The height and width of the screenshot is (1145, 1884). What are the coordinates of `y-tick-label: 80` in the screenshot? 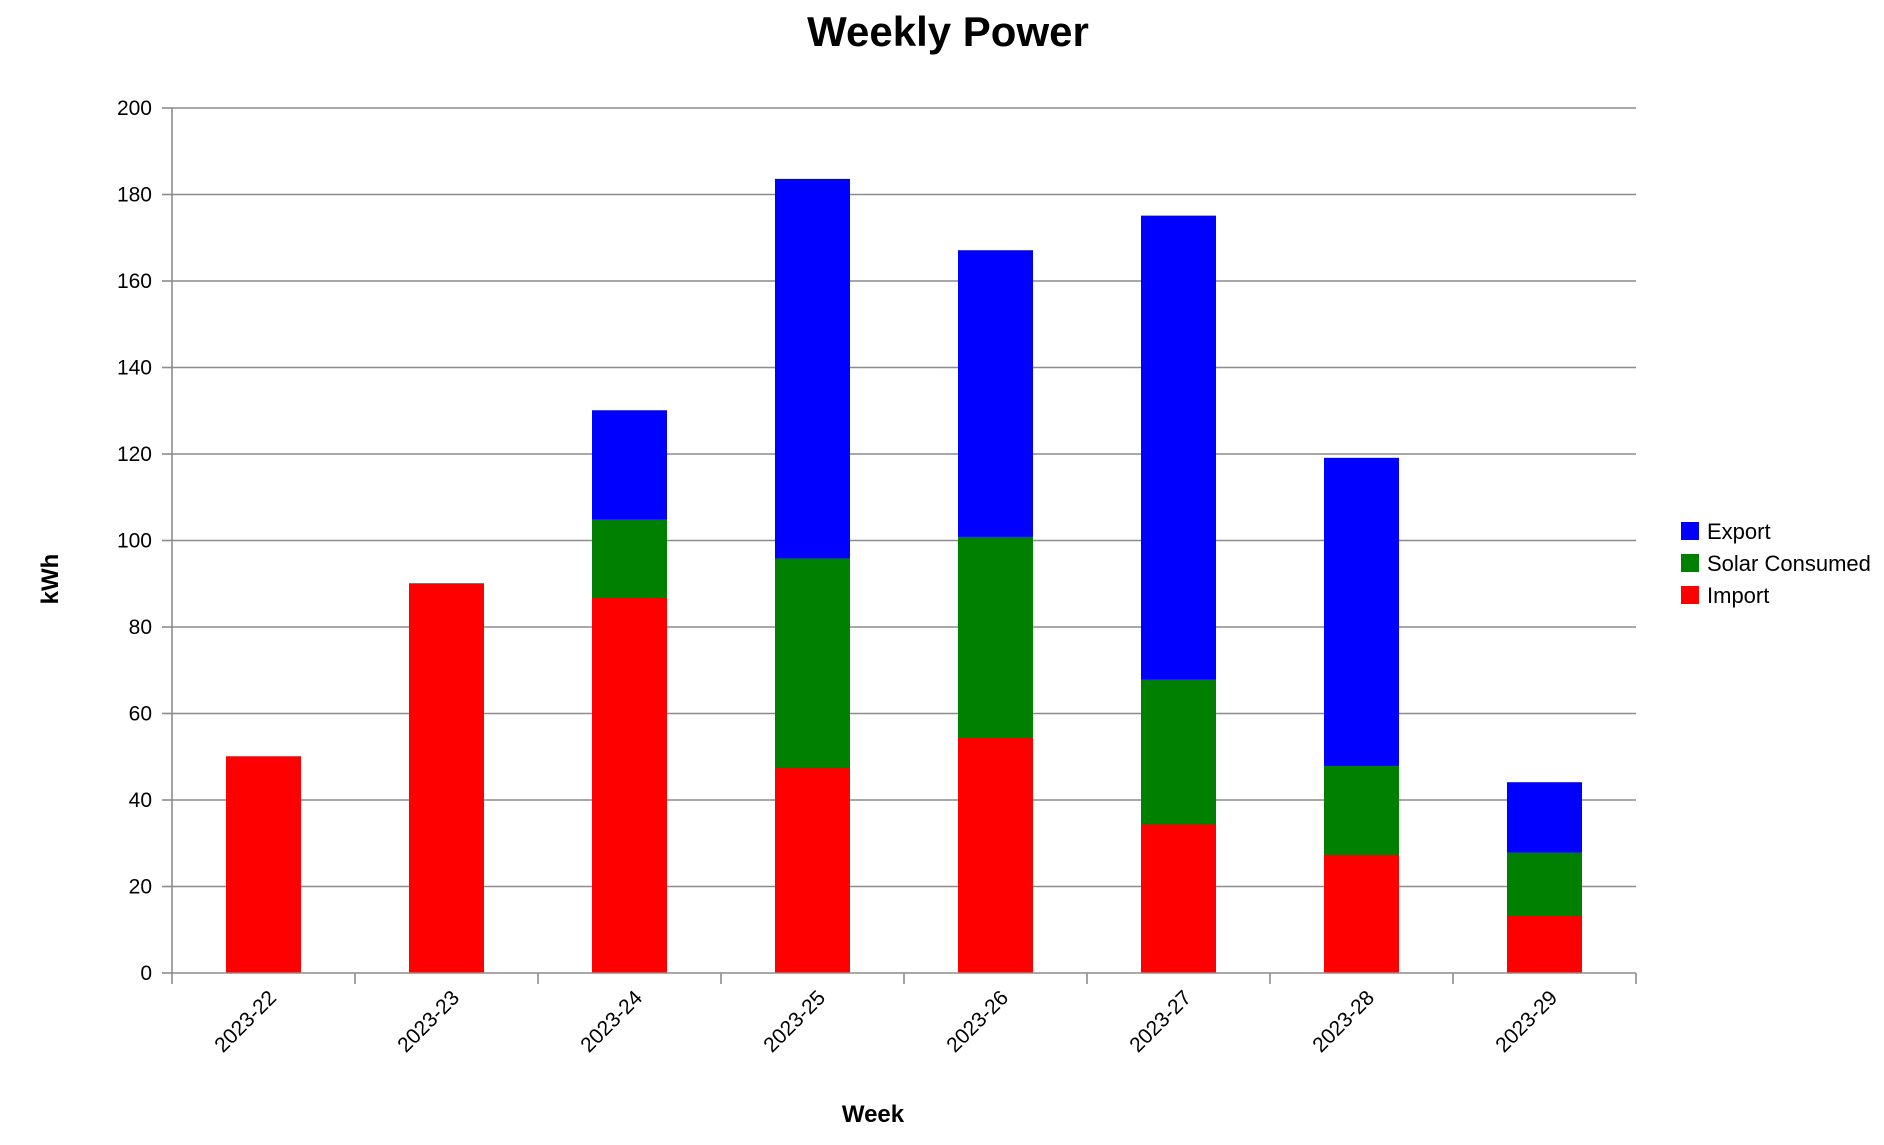 It's located at (140, 627).